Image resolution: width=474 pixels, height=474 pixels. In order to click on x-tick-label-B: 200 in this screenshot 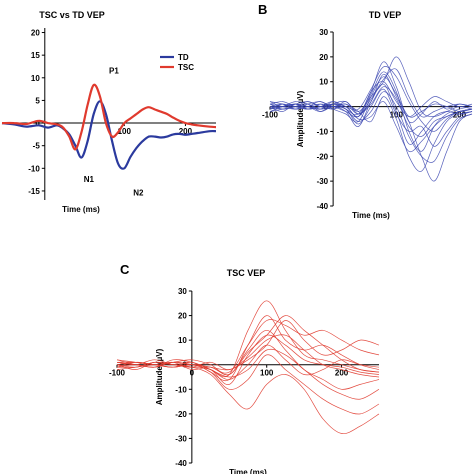, I will do `click(460, 115)`.